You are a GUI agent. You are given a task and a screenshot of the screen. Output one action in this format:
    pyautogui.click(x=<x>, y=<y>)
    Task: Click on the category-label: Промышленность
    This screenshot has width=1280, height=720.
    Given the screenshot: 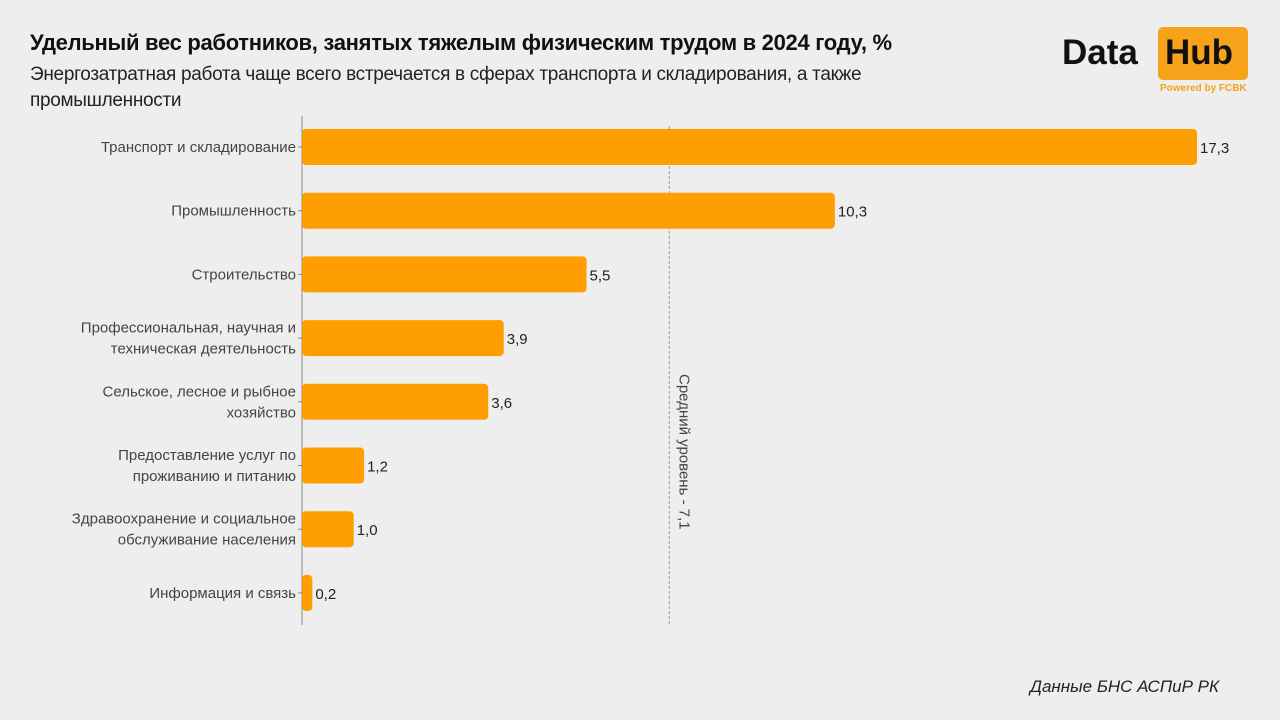 What is the action you would take?
    pyautogui.click(x=233, y=211)
    